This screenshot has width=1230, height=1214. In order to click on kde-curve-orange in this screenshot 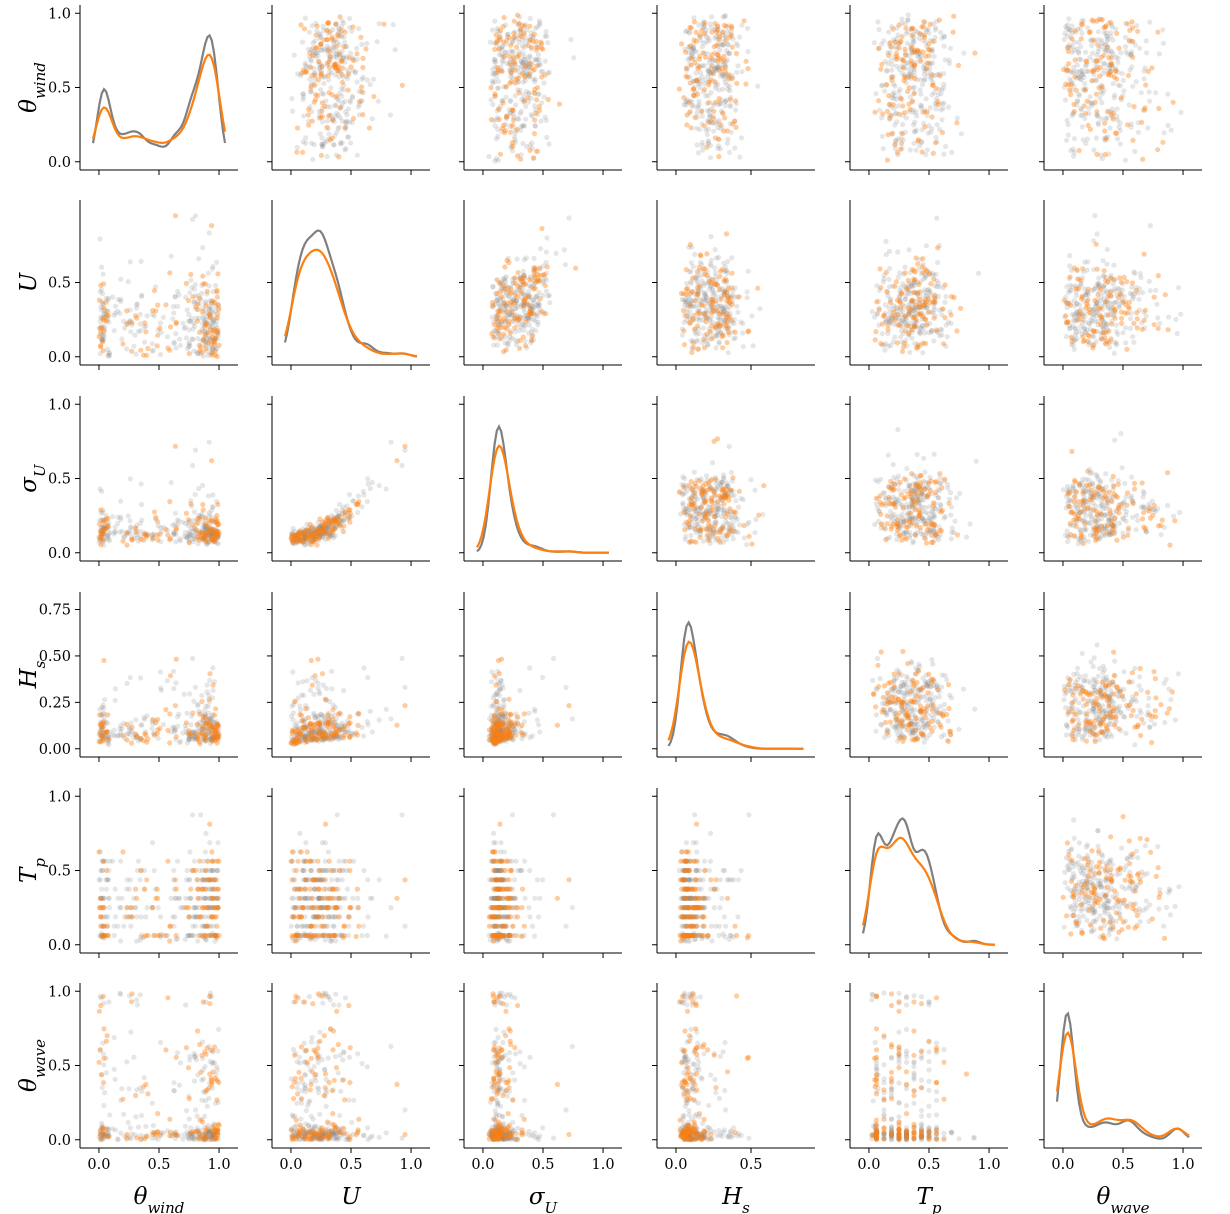, I will do `click(350, 303)`.